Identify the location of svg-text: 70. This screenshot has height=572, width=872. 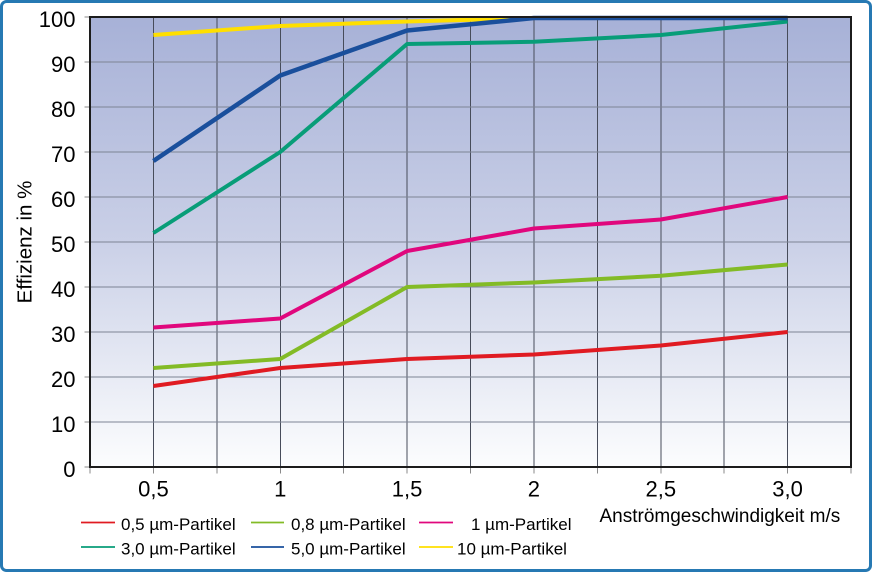
(63, 154).